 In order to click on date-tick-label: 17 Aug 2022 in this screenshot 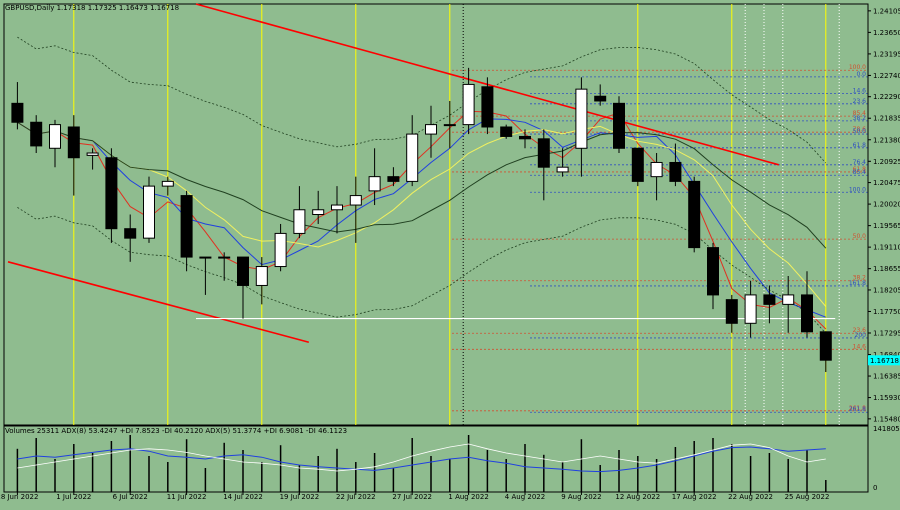, I will do `click(694, 497)`.